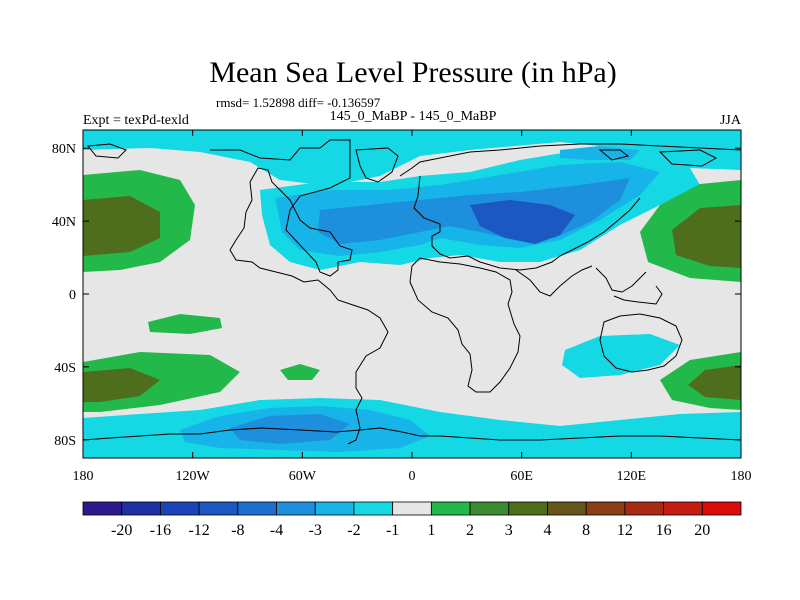  What do you see at coordinates (298, 102) in the screenshot?
I see `stats-line: rmsd= 1.52898 diff= -0.136597` at bounding box center [298, 102].